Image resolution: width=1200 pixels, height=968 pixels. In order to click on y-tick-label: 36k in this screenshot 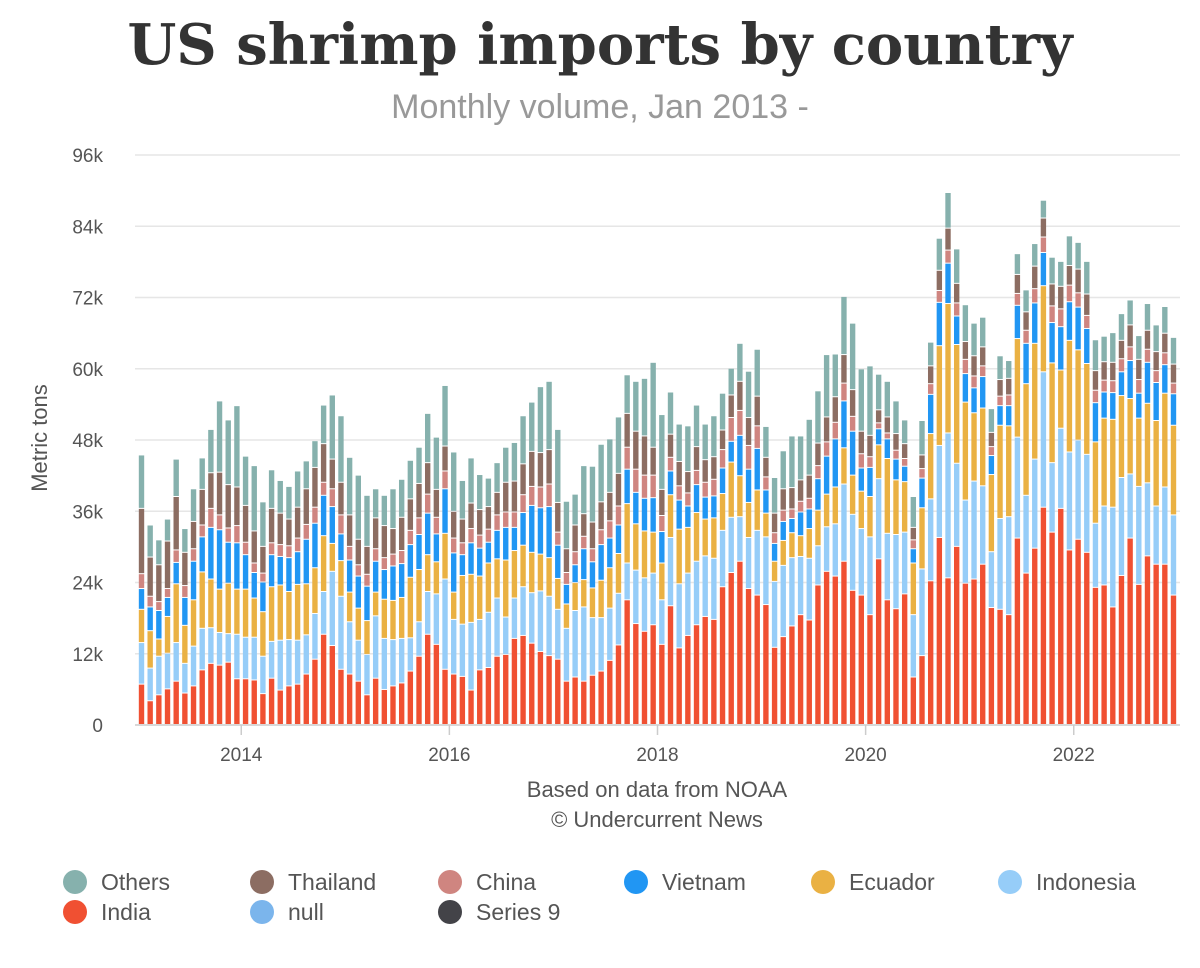, I will do `click(87, 512)`.